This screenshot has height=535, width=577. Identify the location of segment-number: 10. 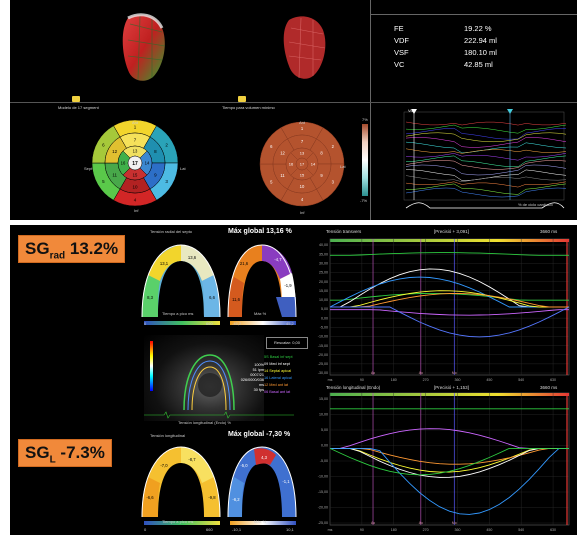
(302, 186).